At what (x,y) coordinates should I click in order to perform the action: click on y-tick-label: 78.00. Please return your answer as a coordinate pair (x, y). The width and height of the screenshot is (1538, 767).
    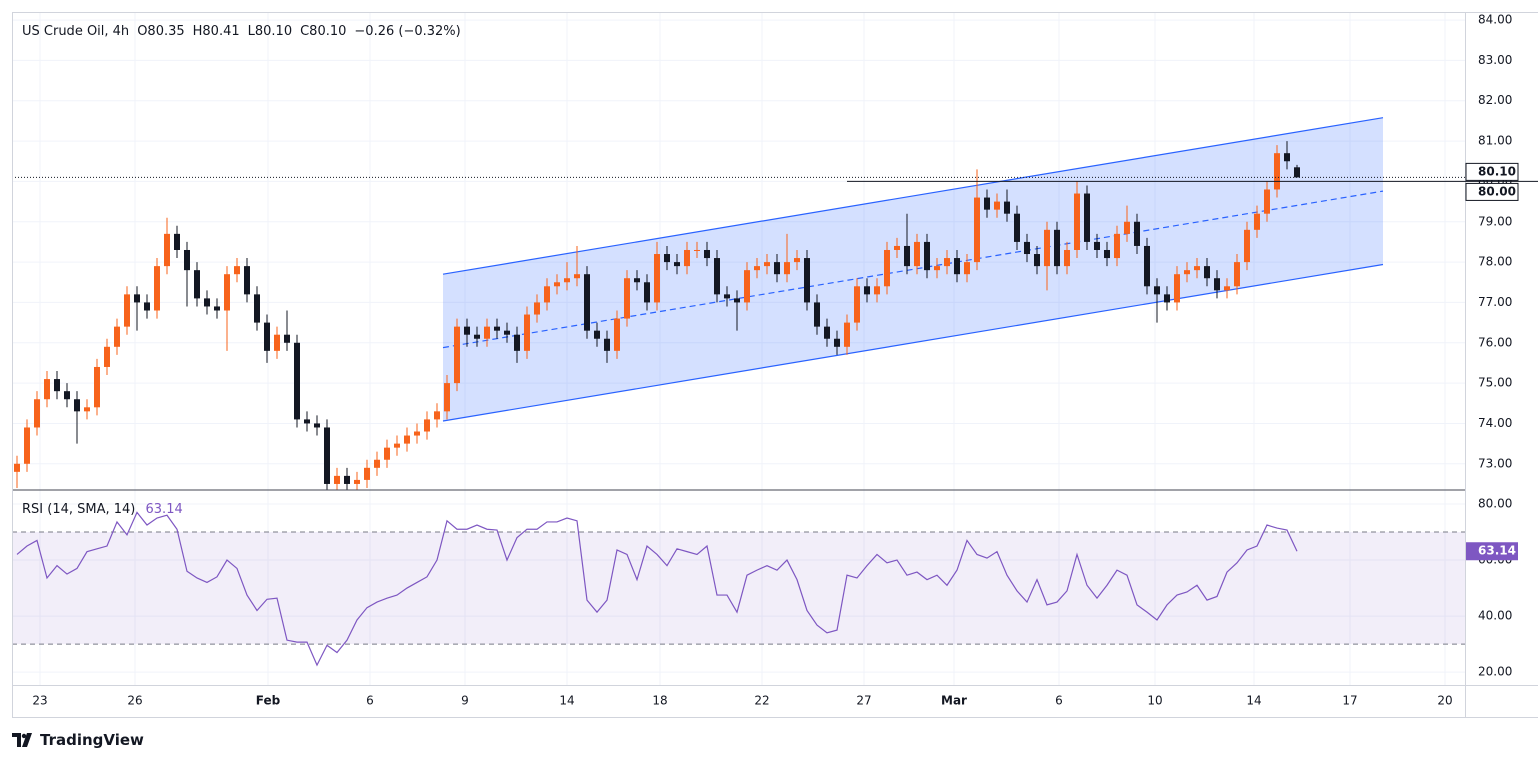
    Looking at the image, I should click on (1495, 262).